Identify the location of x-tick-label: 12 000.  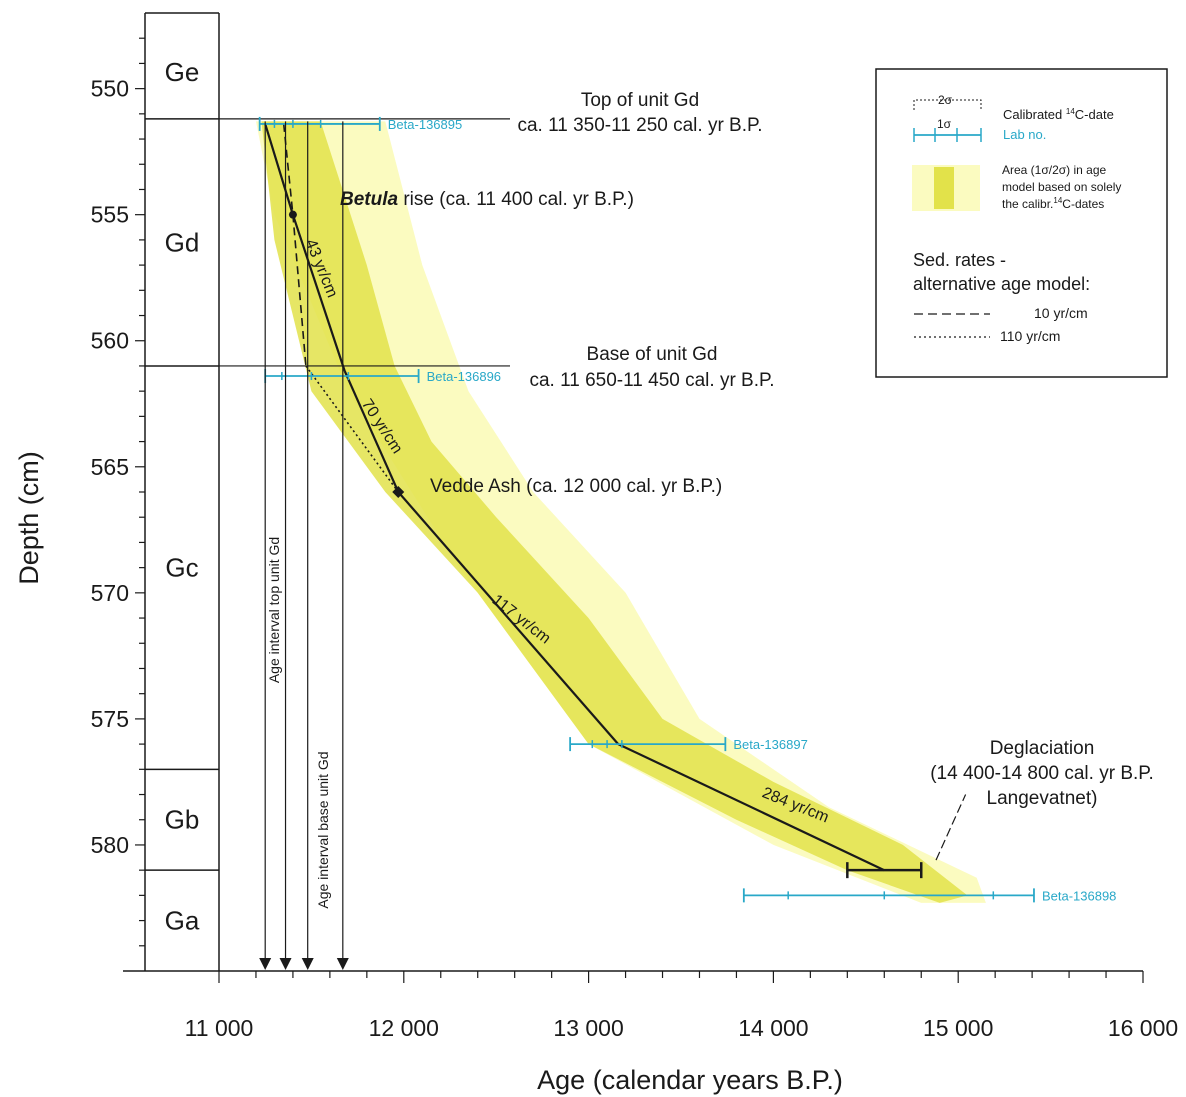
(404, 1028).